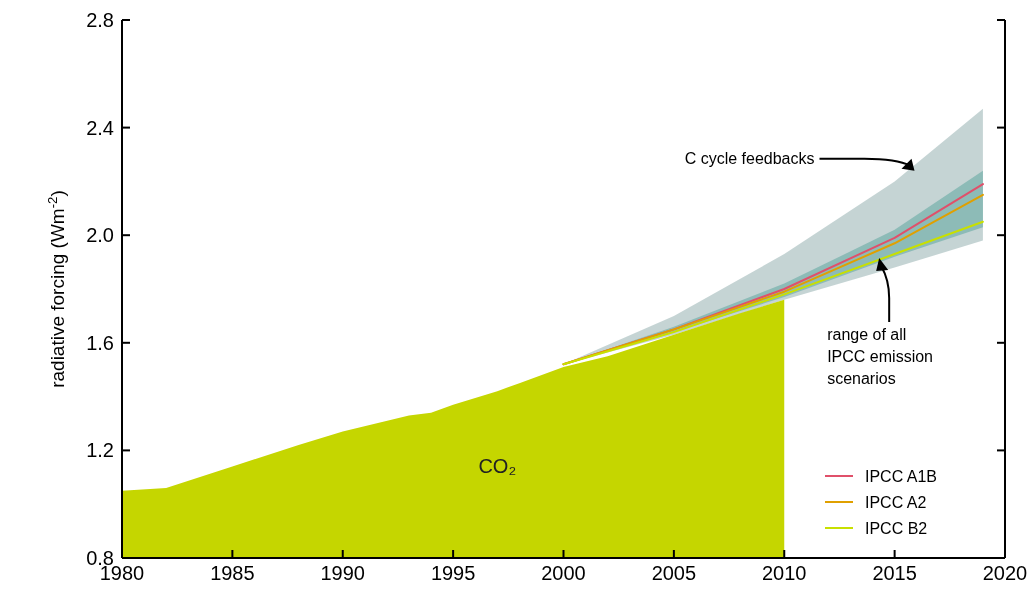 This screenshot has width=1036, height=604. I want to click on x-tick-label: 1990, so click(342, 573).